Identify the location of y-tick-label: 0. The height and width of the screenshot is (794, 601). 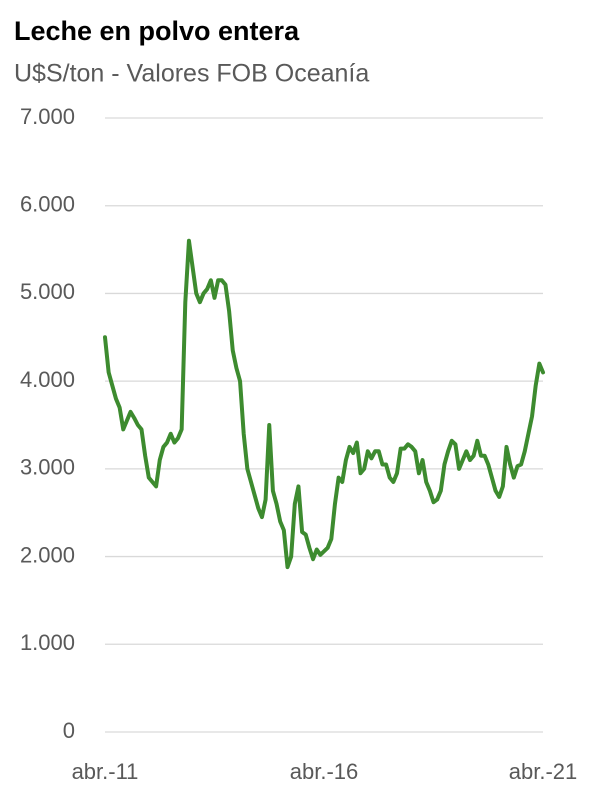
(69, 730).